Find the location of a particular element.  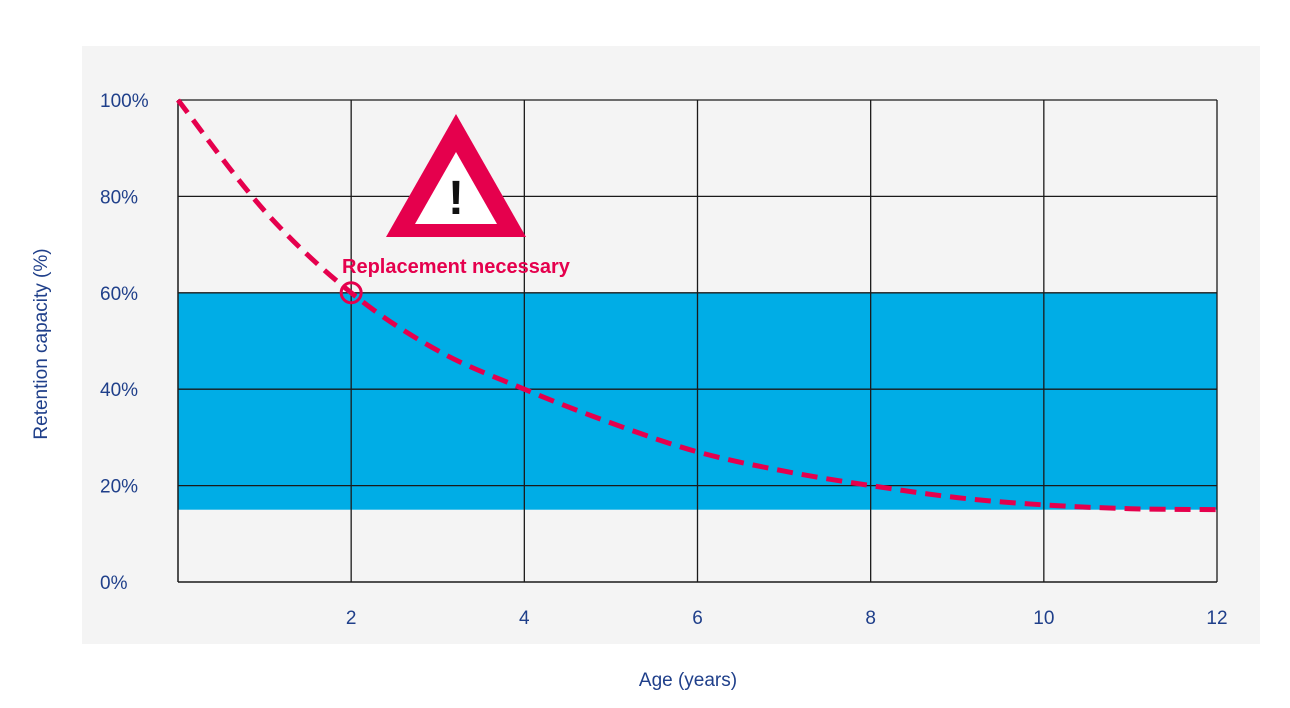

x-tick-label: 2 is located at coordinates (351, 618).